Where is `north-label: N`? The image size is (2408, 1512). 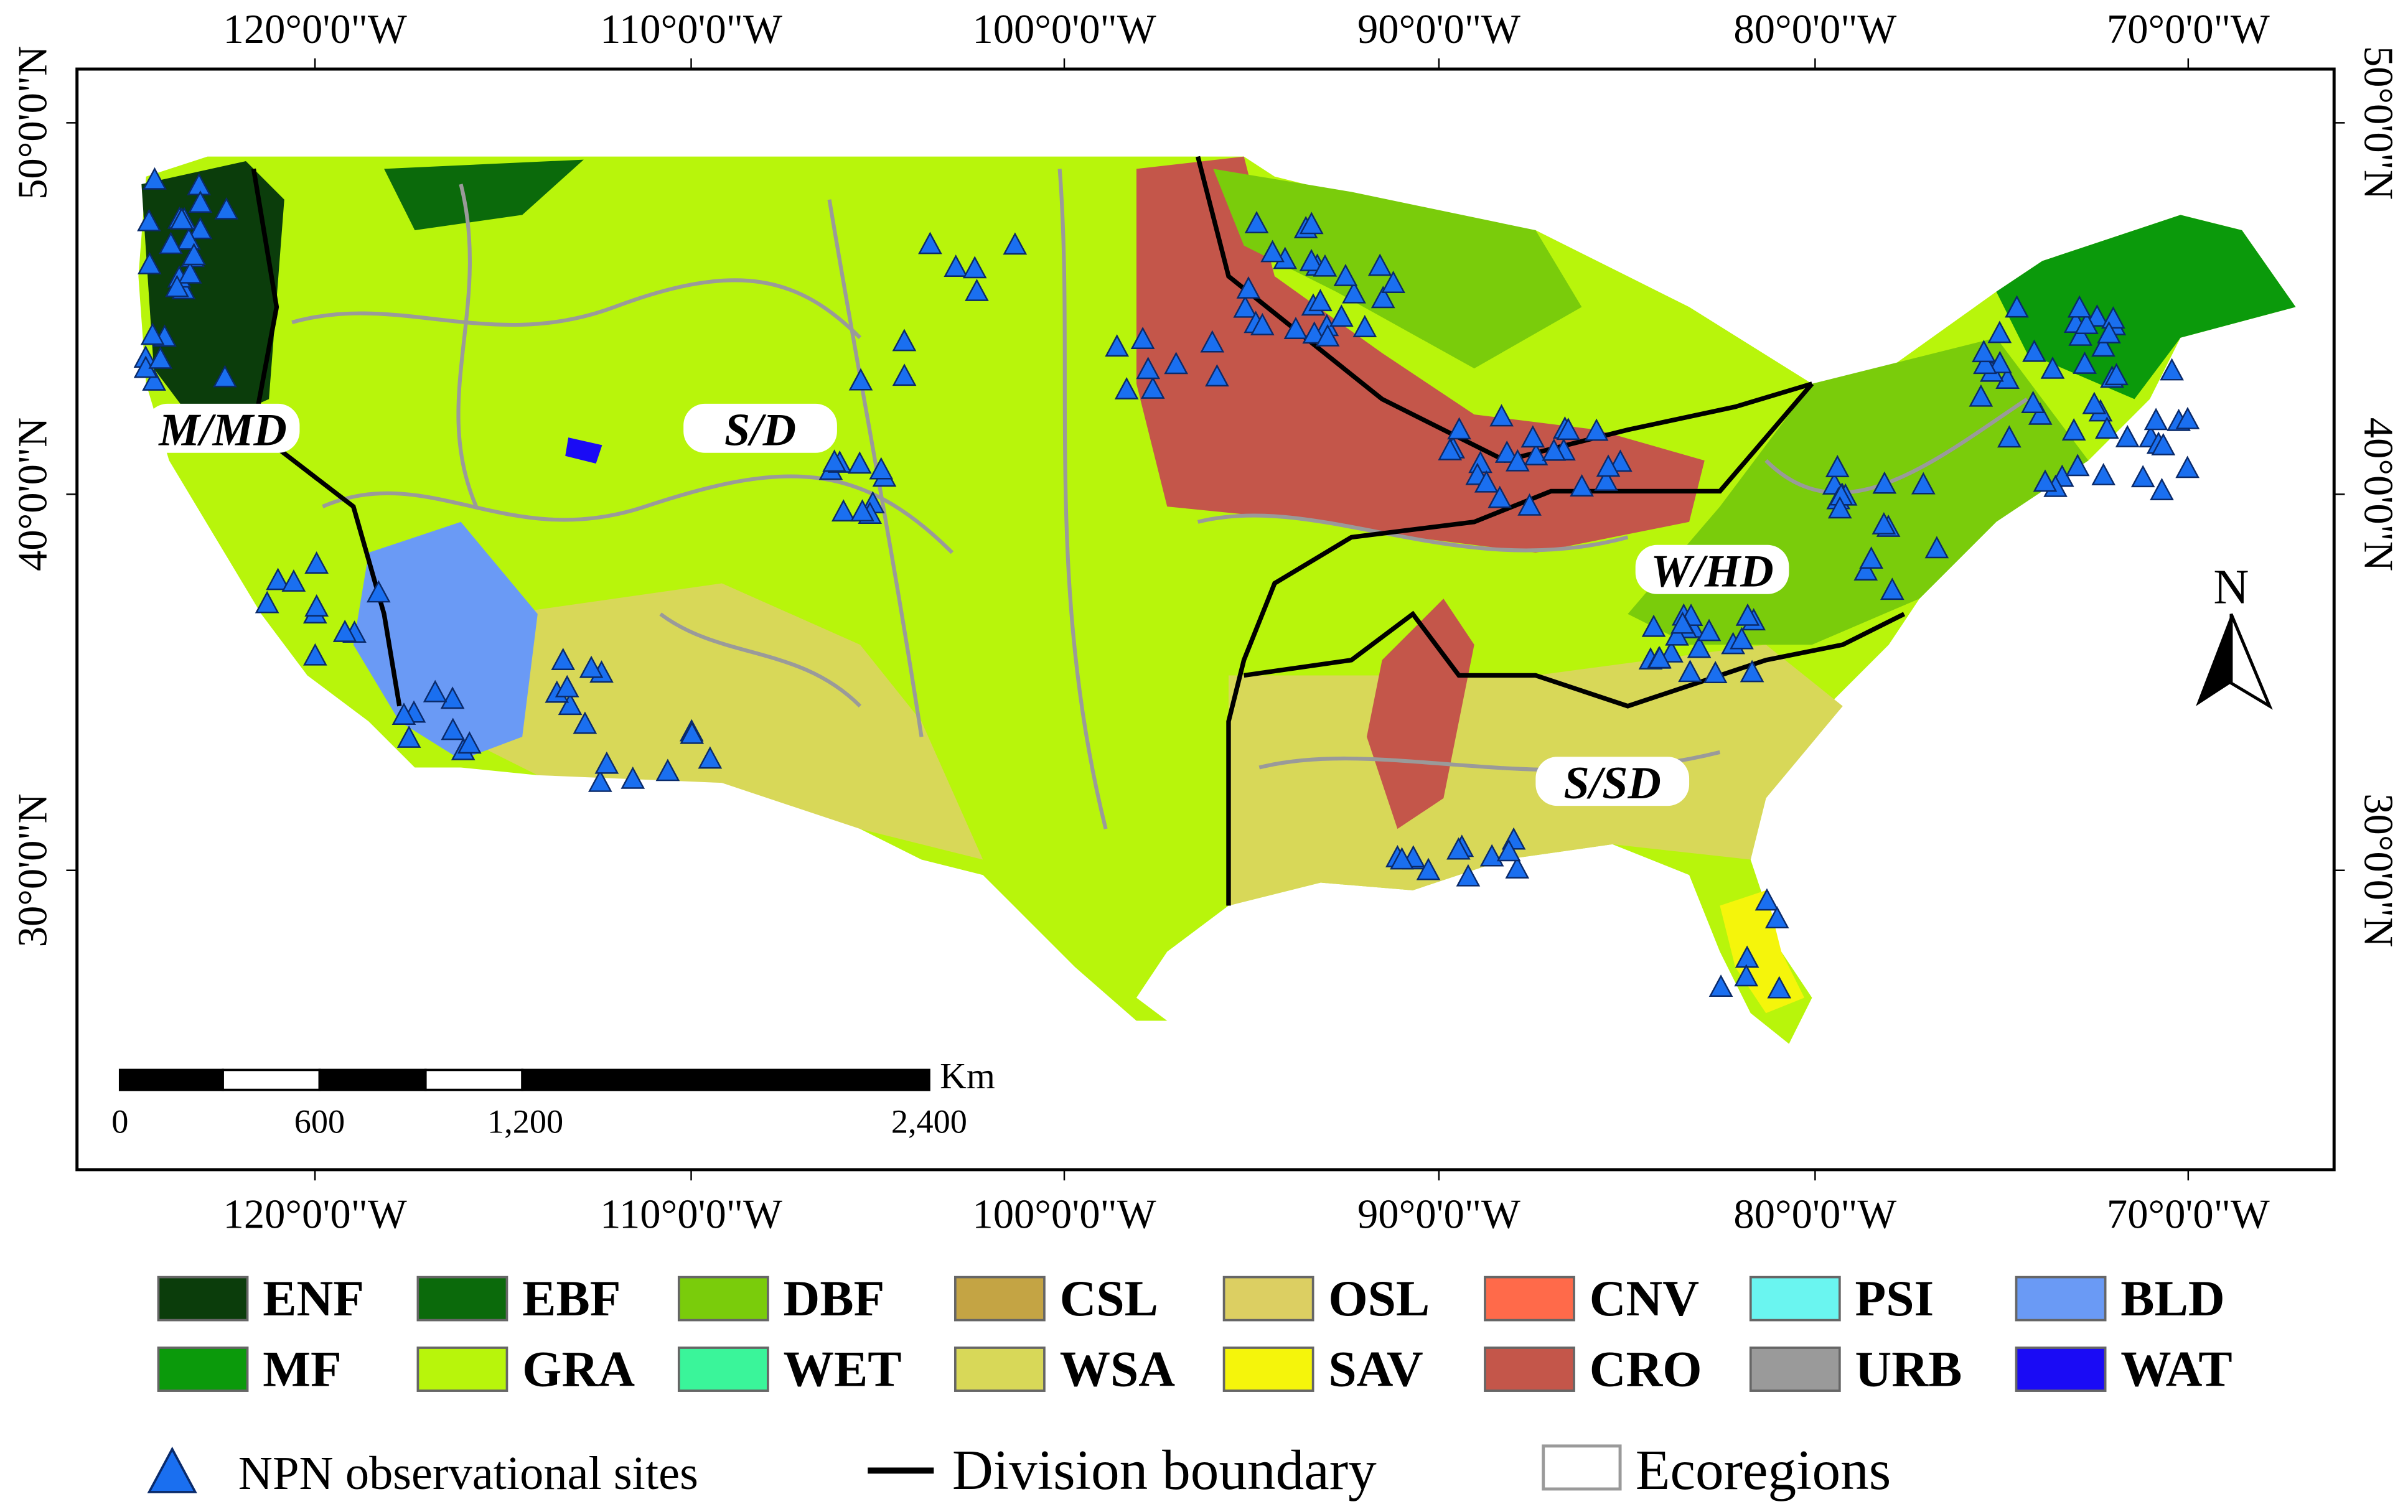 north-label: N is located at coordinates (2231, 588).